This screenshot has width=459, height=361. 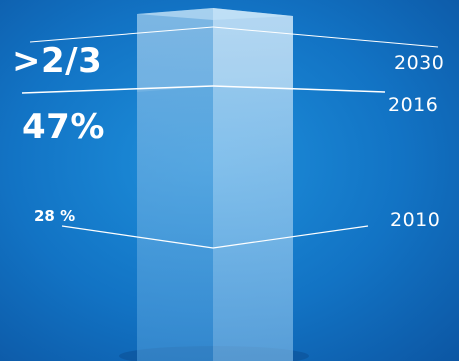 What do you see at coordinates (290, 237) in the screenshot?
I see `level-line-2010-right` at bounding box center [290, 237].